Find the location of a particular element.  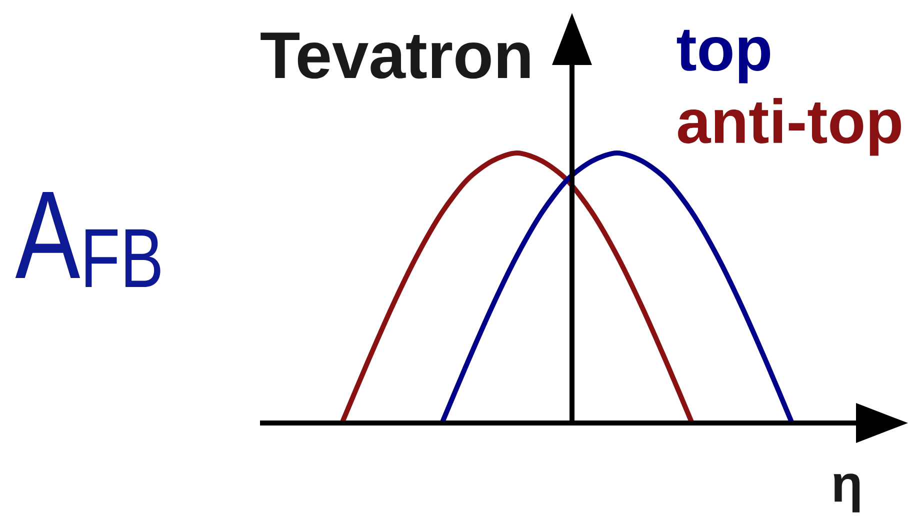

chart-title: Tevatron is located at coordinates (395, 55).